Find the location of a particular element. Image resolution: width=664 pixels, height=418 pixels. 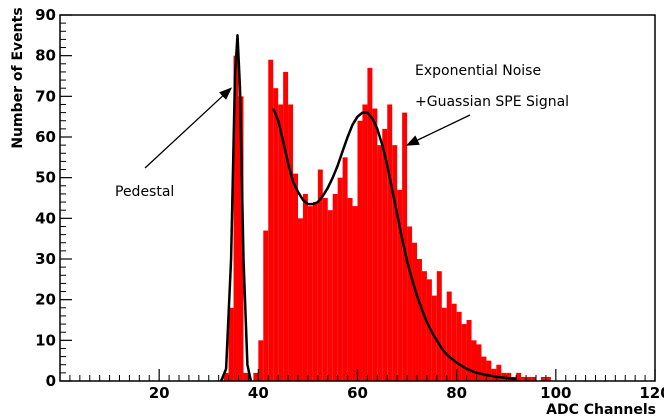

y-tick-label: 80 is located at coordinates (45, 56).